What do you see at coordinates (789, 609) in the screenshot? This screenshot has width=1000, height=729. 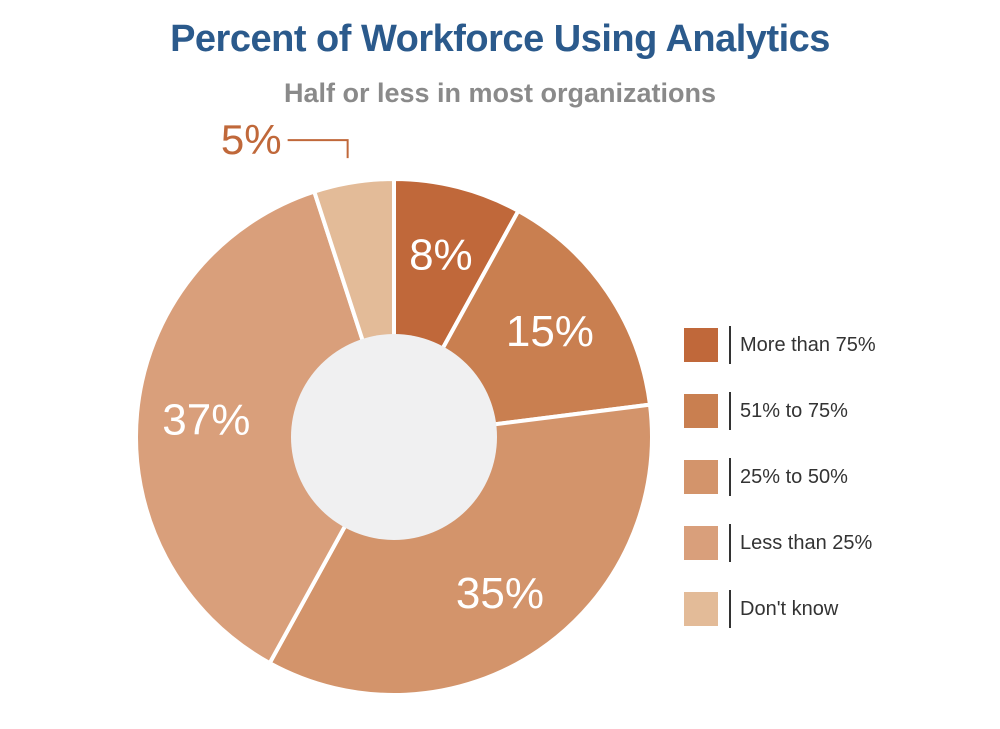 I see `legend-label: Don't know` at bounding box center [789, 609].